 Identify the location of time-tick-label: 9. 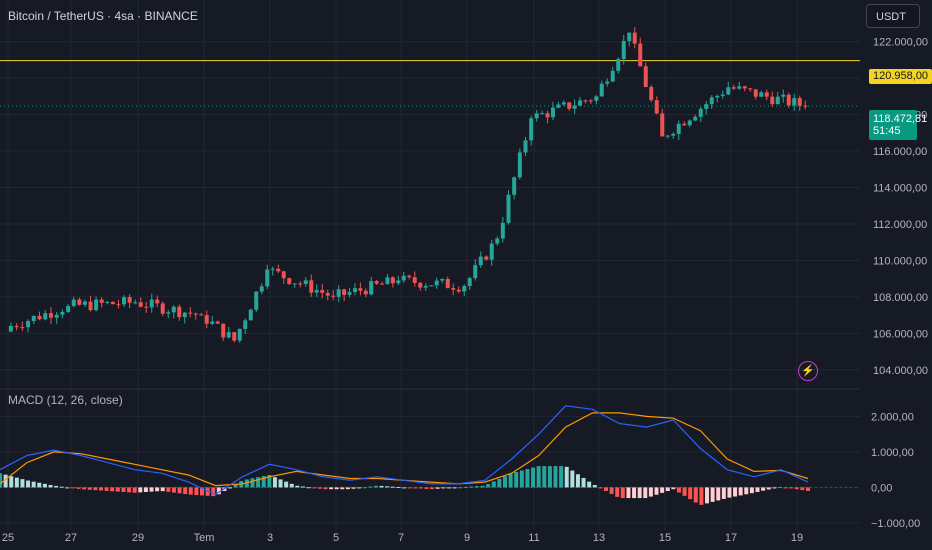
(467, 538).